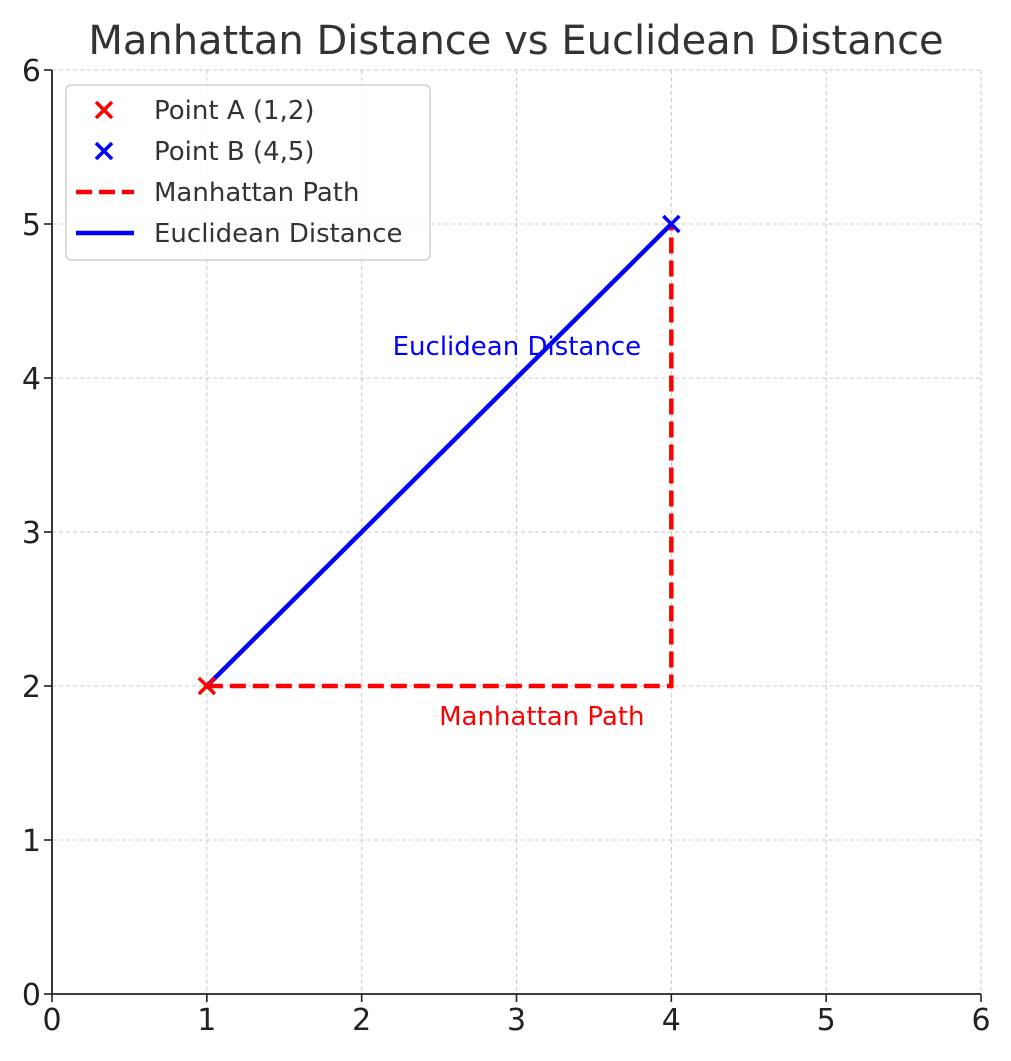 The height and width of the screenshot is (1061, 1011). I want to click on legend-box, so click(248, 172).